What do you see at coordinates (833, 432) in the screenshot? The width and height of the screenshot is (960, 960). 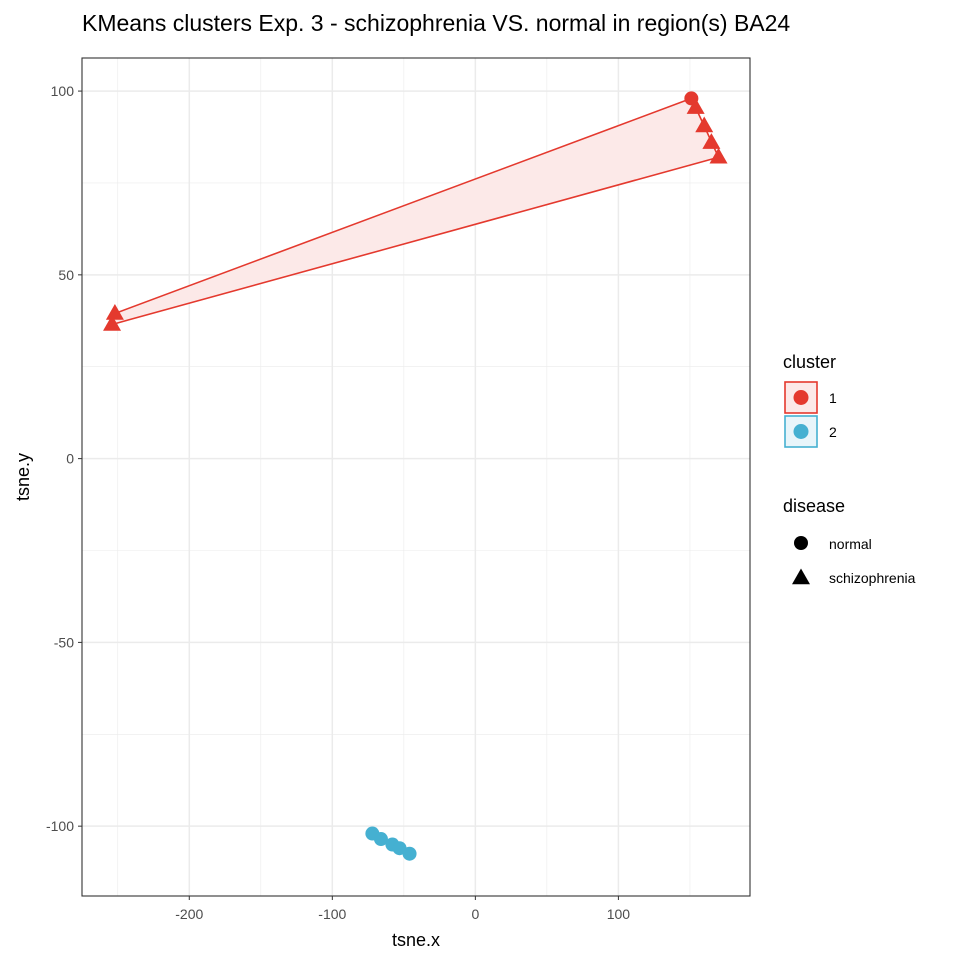 I see `cluster-legend-label: 2` at bounding box center [833, 432].